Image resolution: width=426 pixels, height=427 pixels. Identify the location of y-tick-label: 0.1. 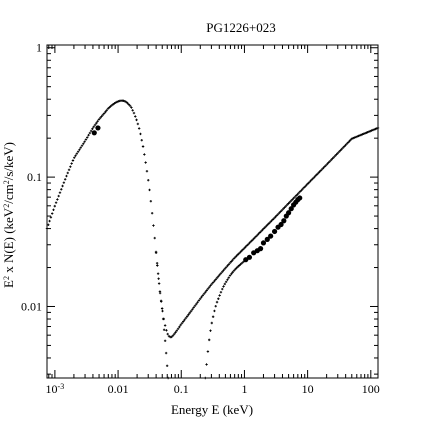
(34, 177).